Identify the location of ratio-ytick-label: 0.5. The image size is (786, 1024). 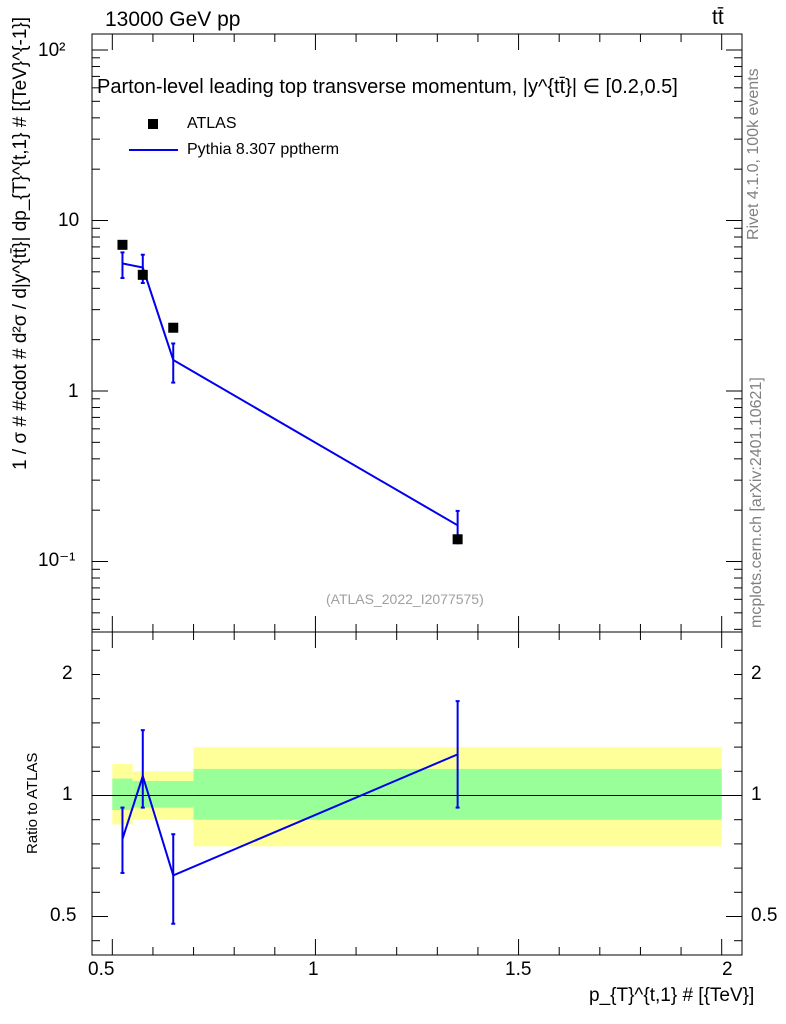
(63, 915).